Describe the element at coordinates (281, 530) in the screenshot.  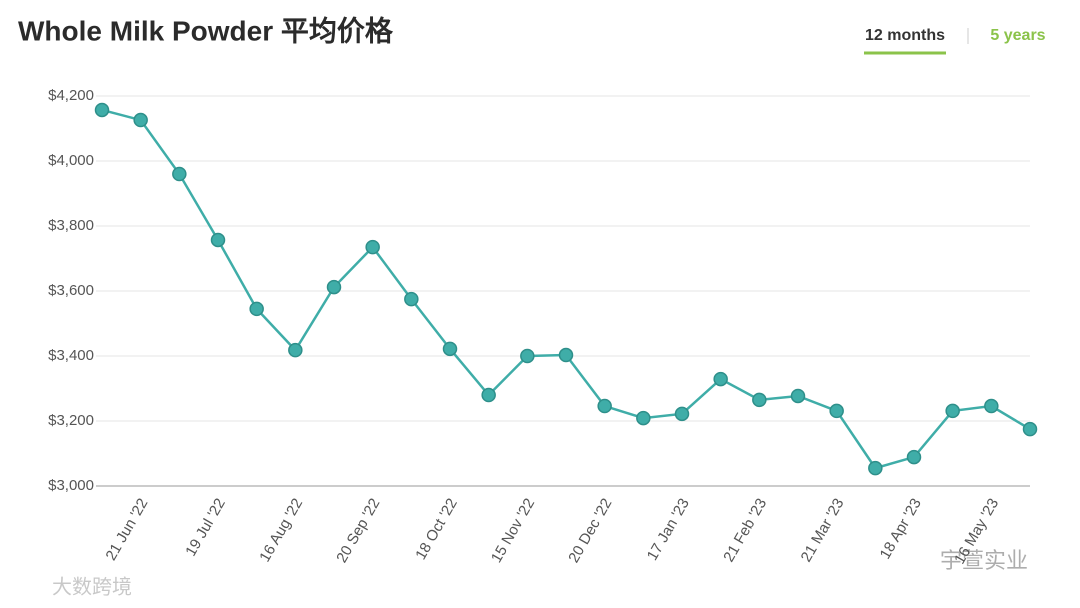
I see `x-tick-label: 16 Aug '22` at that location.